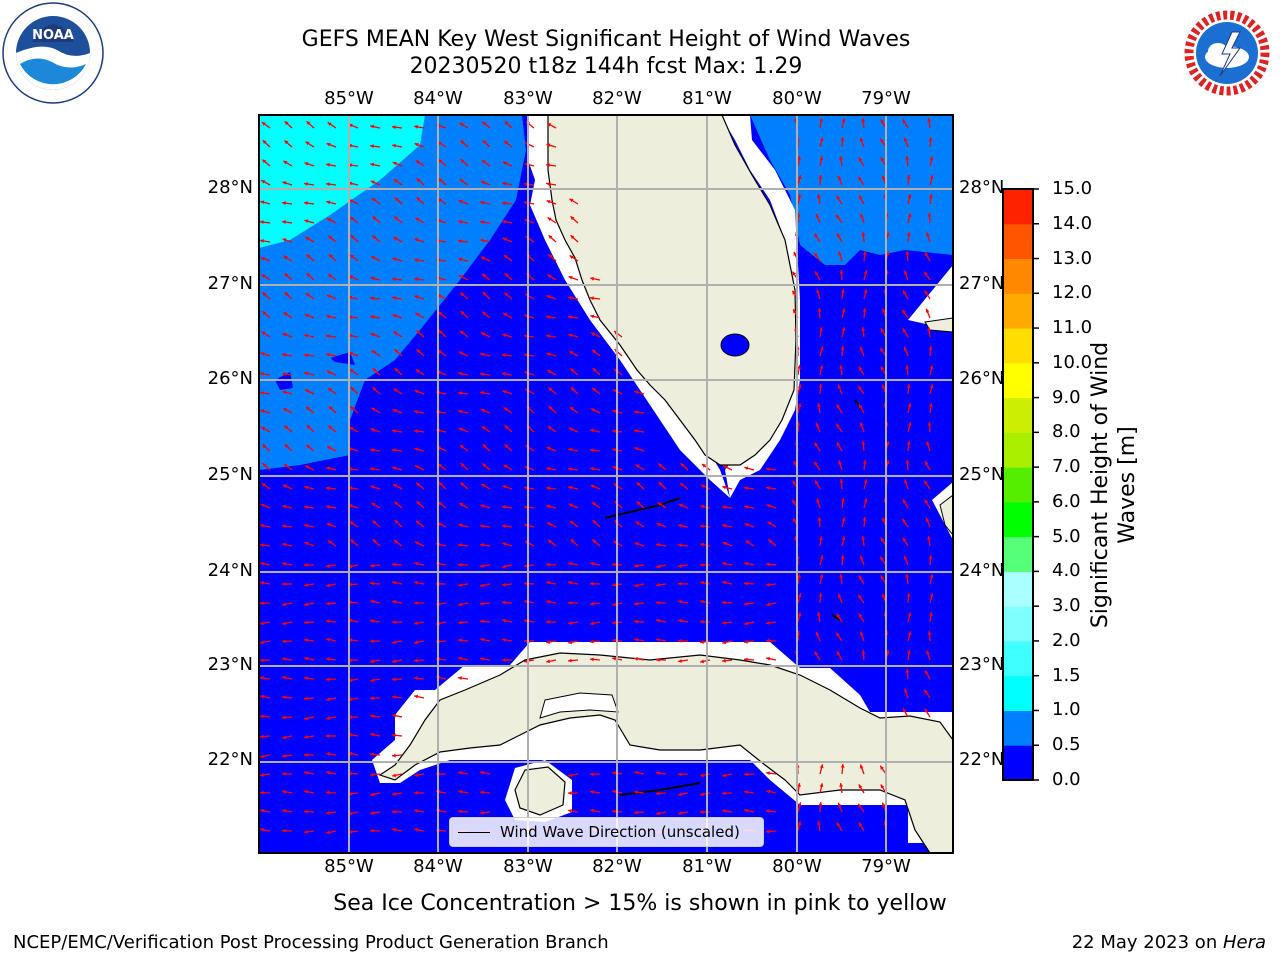 The width and height of the screenshot is (1280, 960). Describe the element at coordinates (53, 53) in the screenshot. I see `noaa-logo: NOAA` at that location.